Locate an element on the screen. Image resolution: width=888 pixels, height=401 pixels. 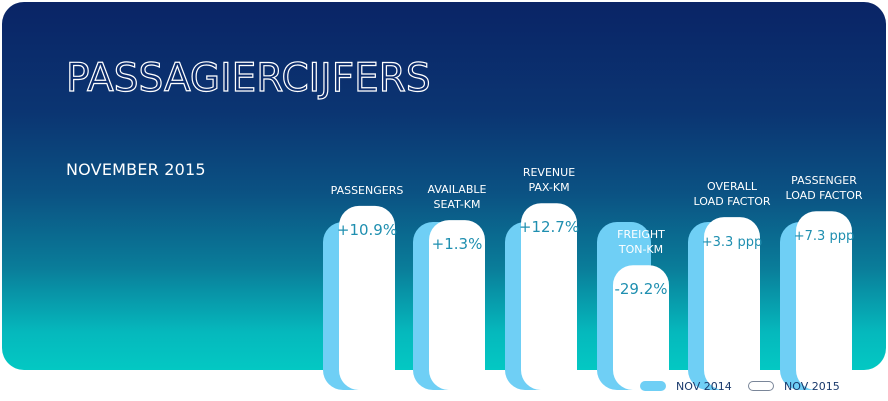
category-label-overall-load-factor-line2: LOAD FACTOR is located at coordinates (731, 201).